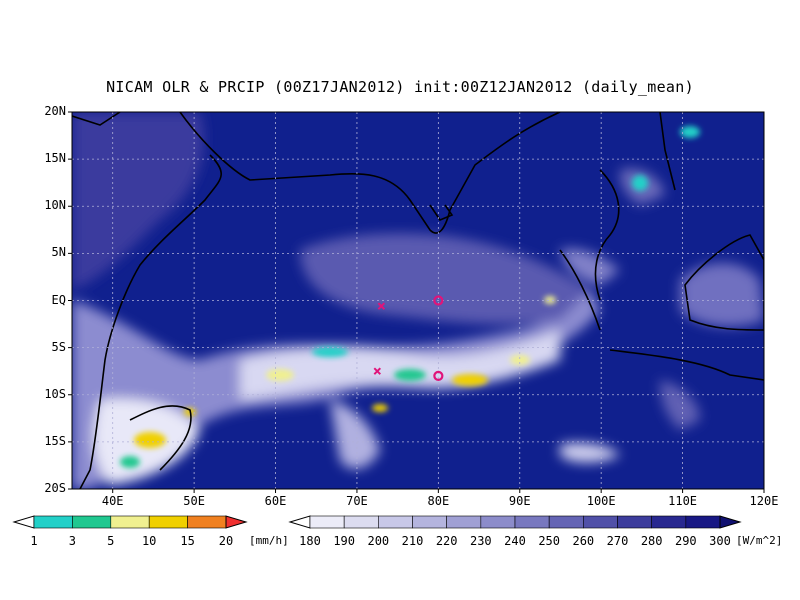  I want to click on lon-label: 120E, so click(764, 501).